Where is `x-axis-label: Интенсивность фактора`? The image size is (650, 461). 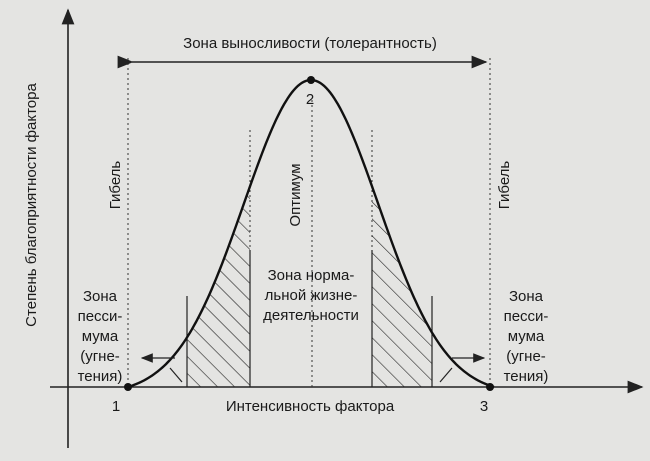
x-axis-label: Интенсивность фактора is located at coordinates (310, 406).